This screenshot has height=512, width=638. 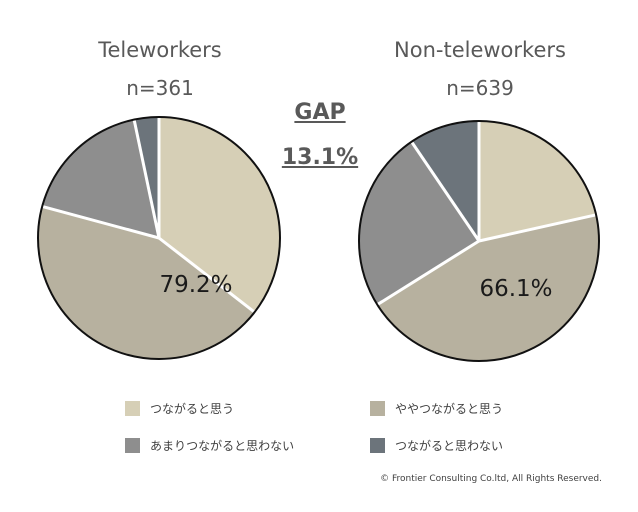 What do you see at coordinates (320, 112) in the screenshot?
I see `gap-label: GAP` at bounding box center [320, 112].